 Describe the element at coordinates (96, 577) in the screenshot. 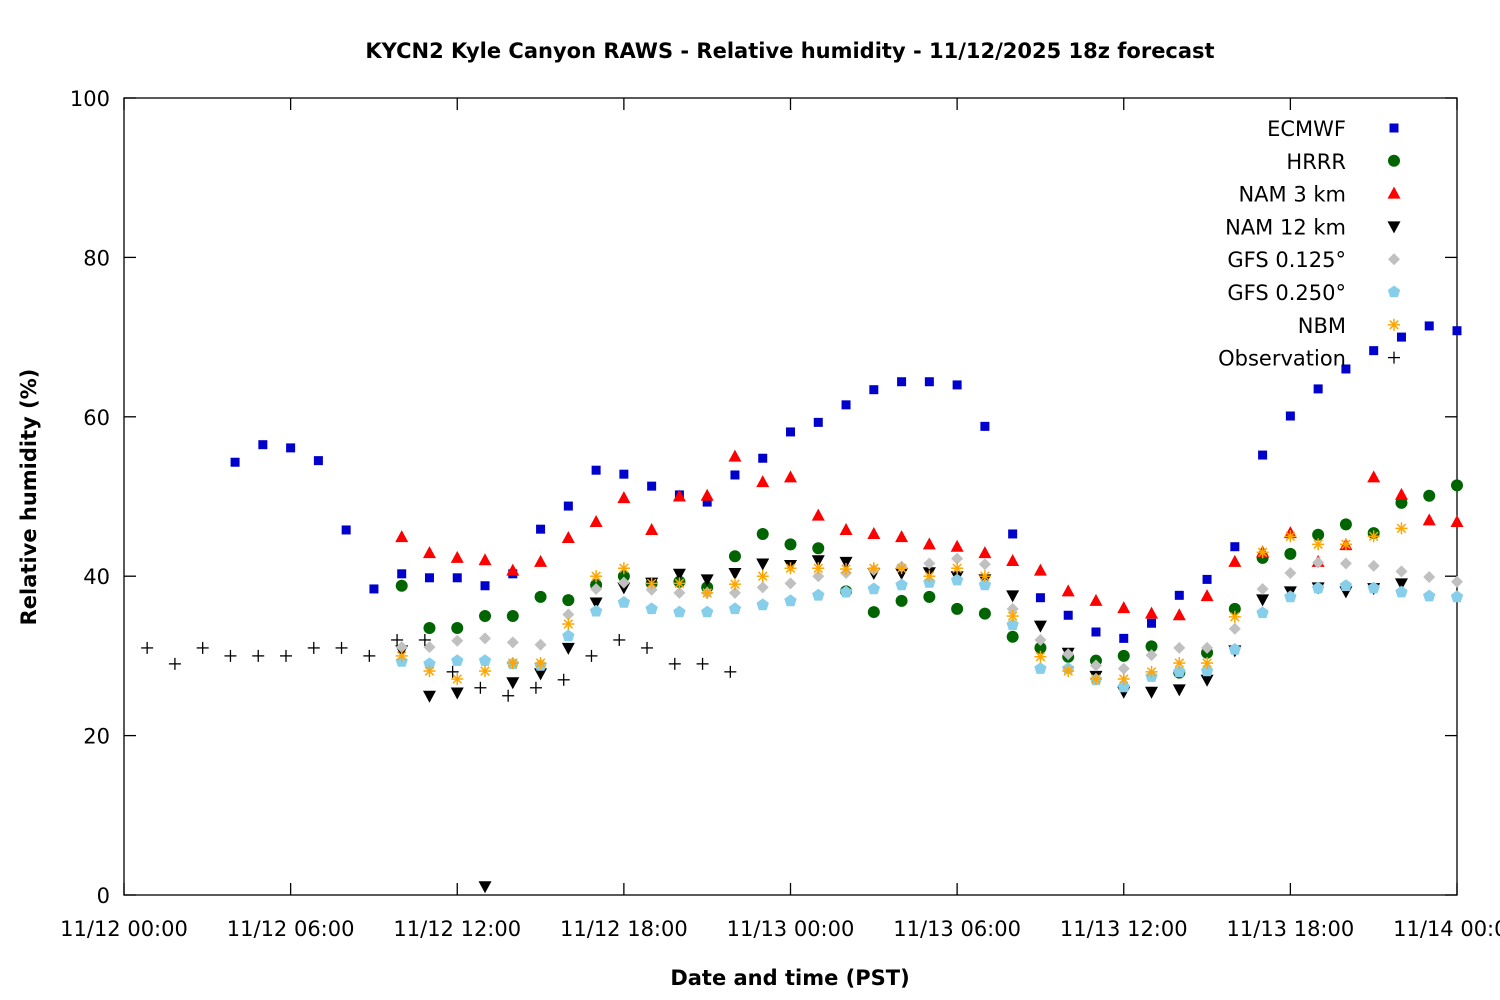

I see `y-tick-label: 40` at that location.